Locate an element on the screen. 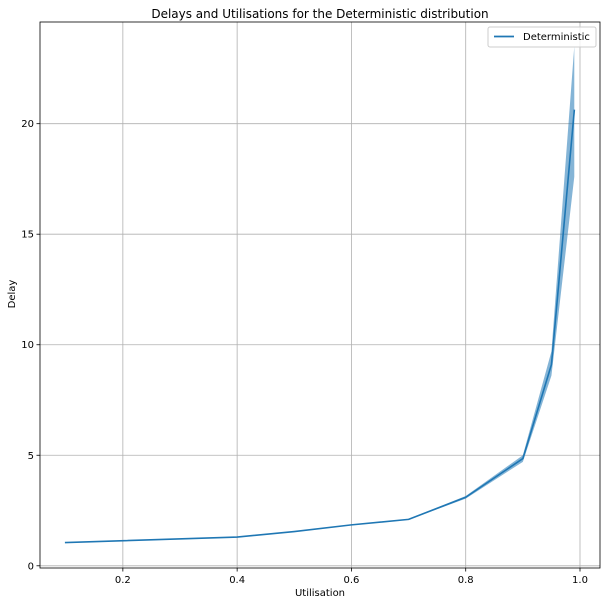  x-tick-label: 1.0 is located at coordinates (580, 580).